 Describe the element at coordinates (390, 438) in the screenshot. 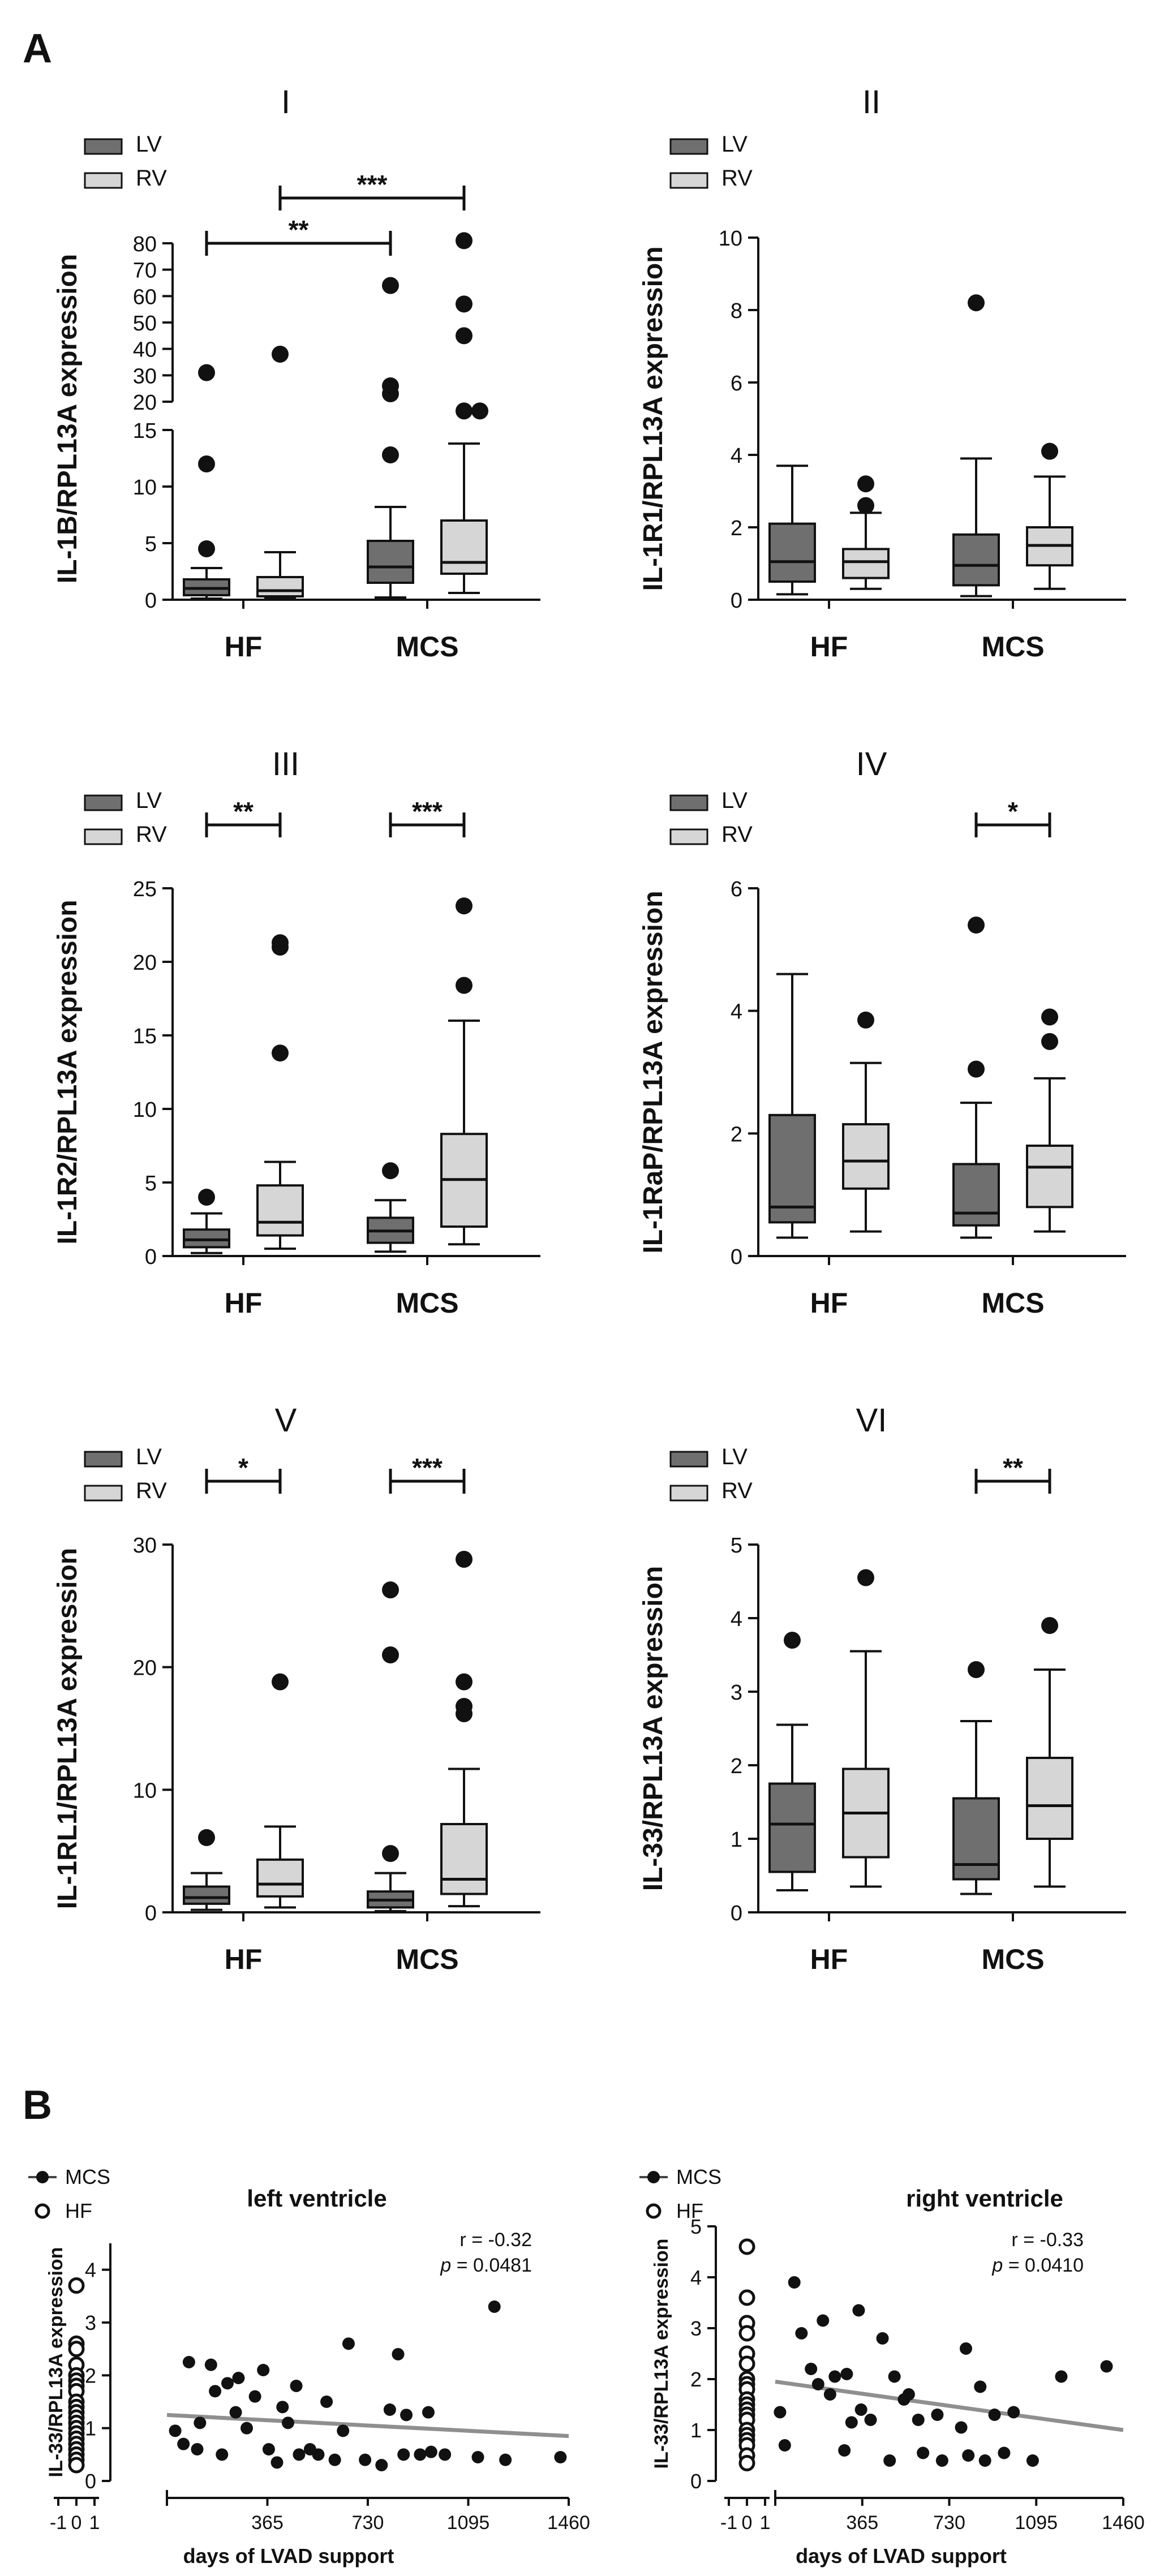

I see `box-mcs-lv` at that location.